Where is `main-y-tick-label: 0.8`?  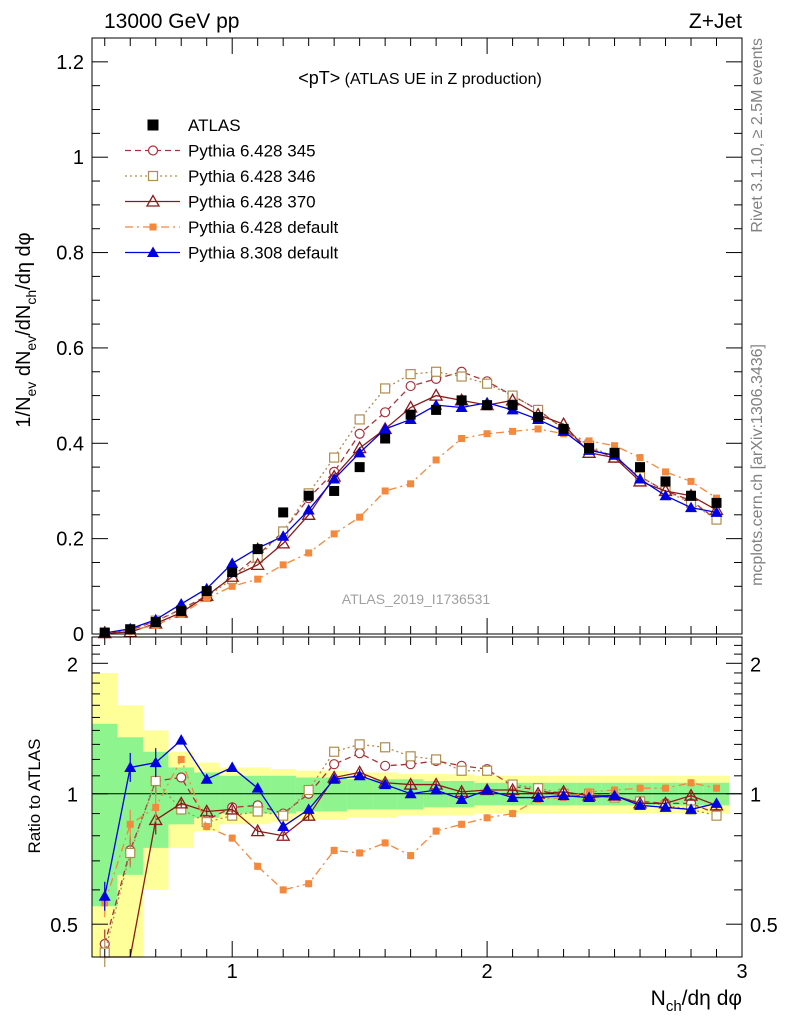
main-y-tick-label: 0.8 is located at coordinates (70, 254).